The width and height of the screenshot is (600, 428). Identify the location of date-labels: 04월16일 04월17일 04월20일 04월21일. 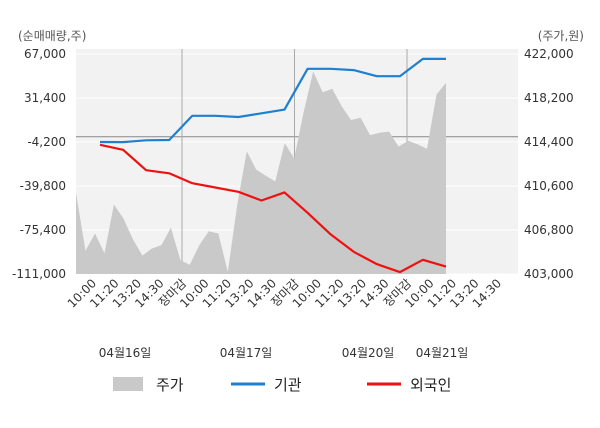
(284, 353).